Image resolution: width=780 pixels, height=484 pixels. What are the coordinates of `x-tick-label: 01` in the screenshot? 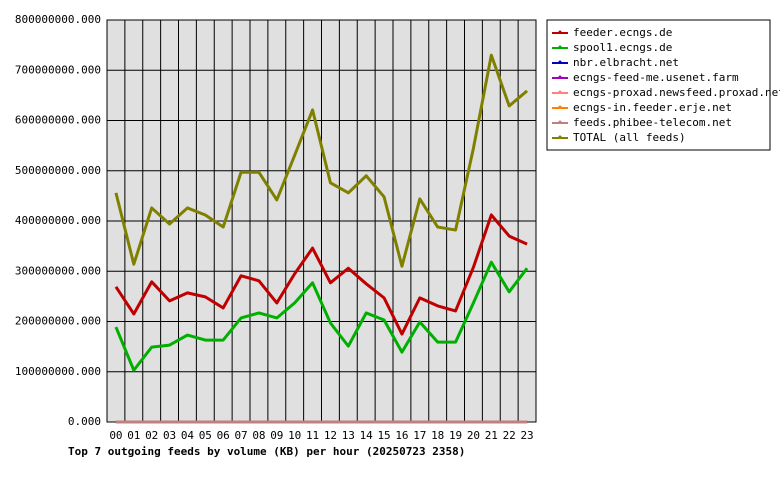 It's located at (133, 435).